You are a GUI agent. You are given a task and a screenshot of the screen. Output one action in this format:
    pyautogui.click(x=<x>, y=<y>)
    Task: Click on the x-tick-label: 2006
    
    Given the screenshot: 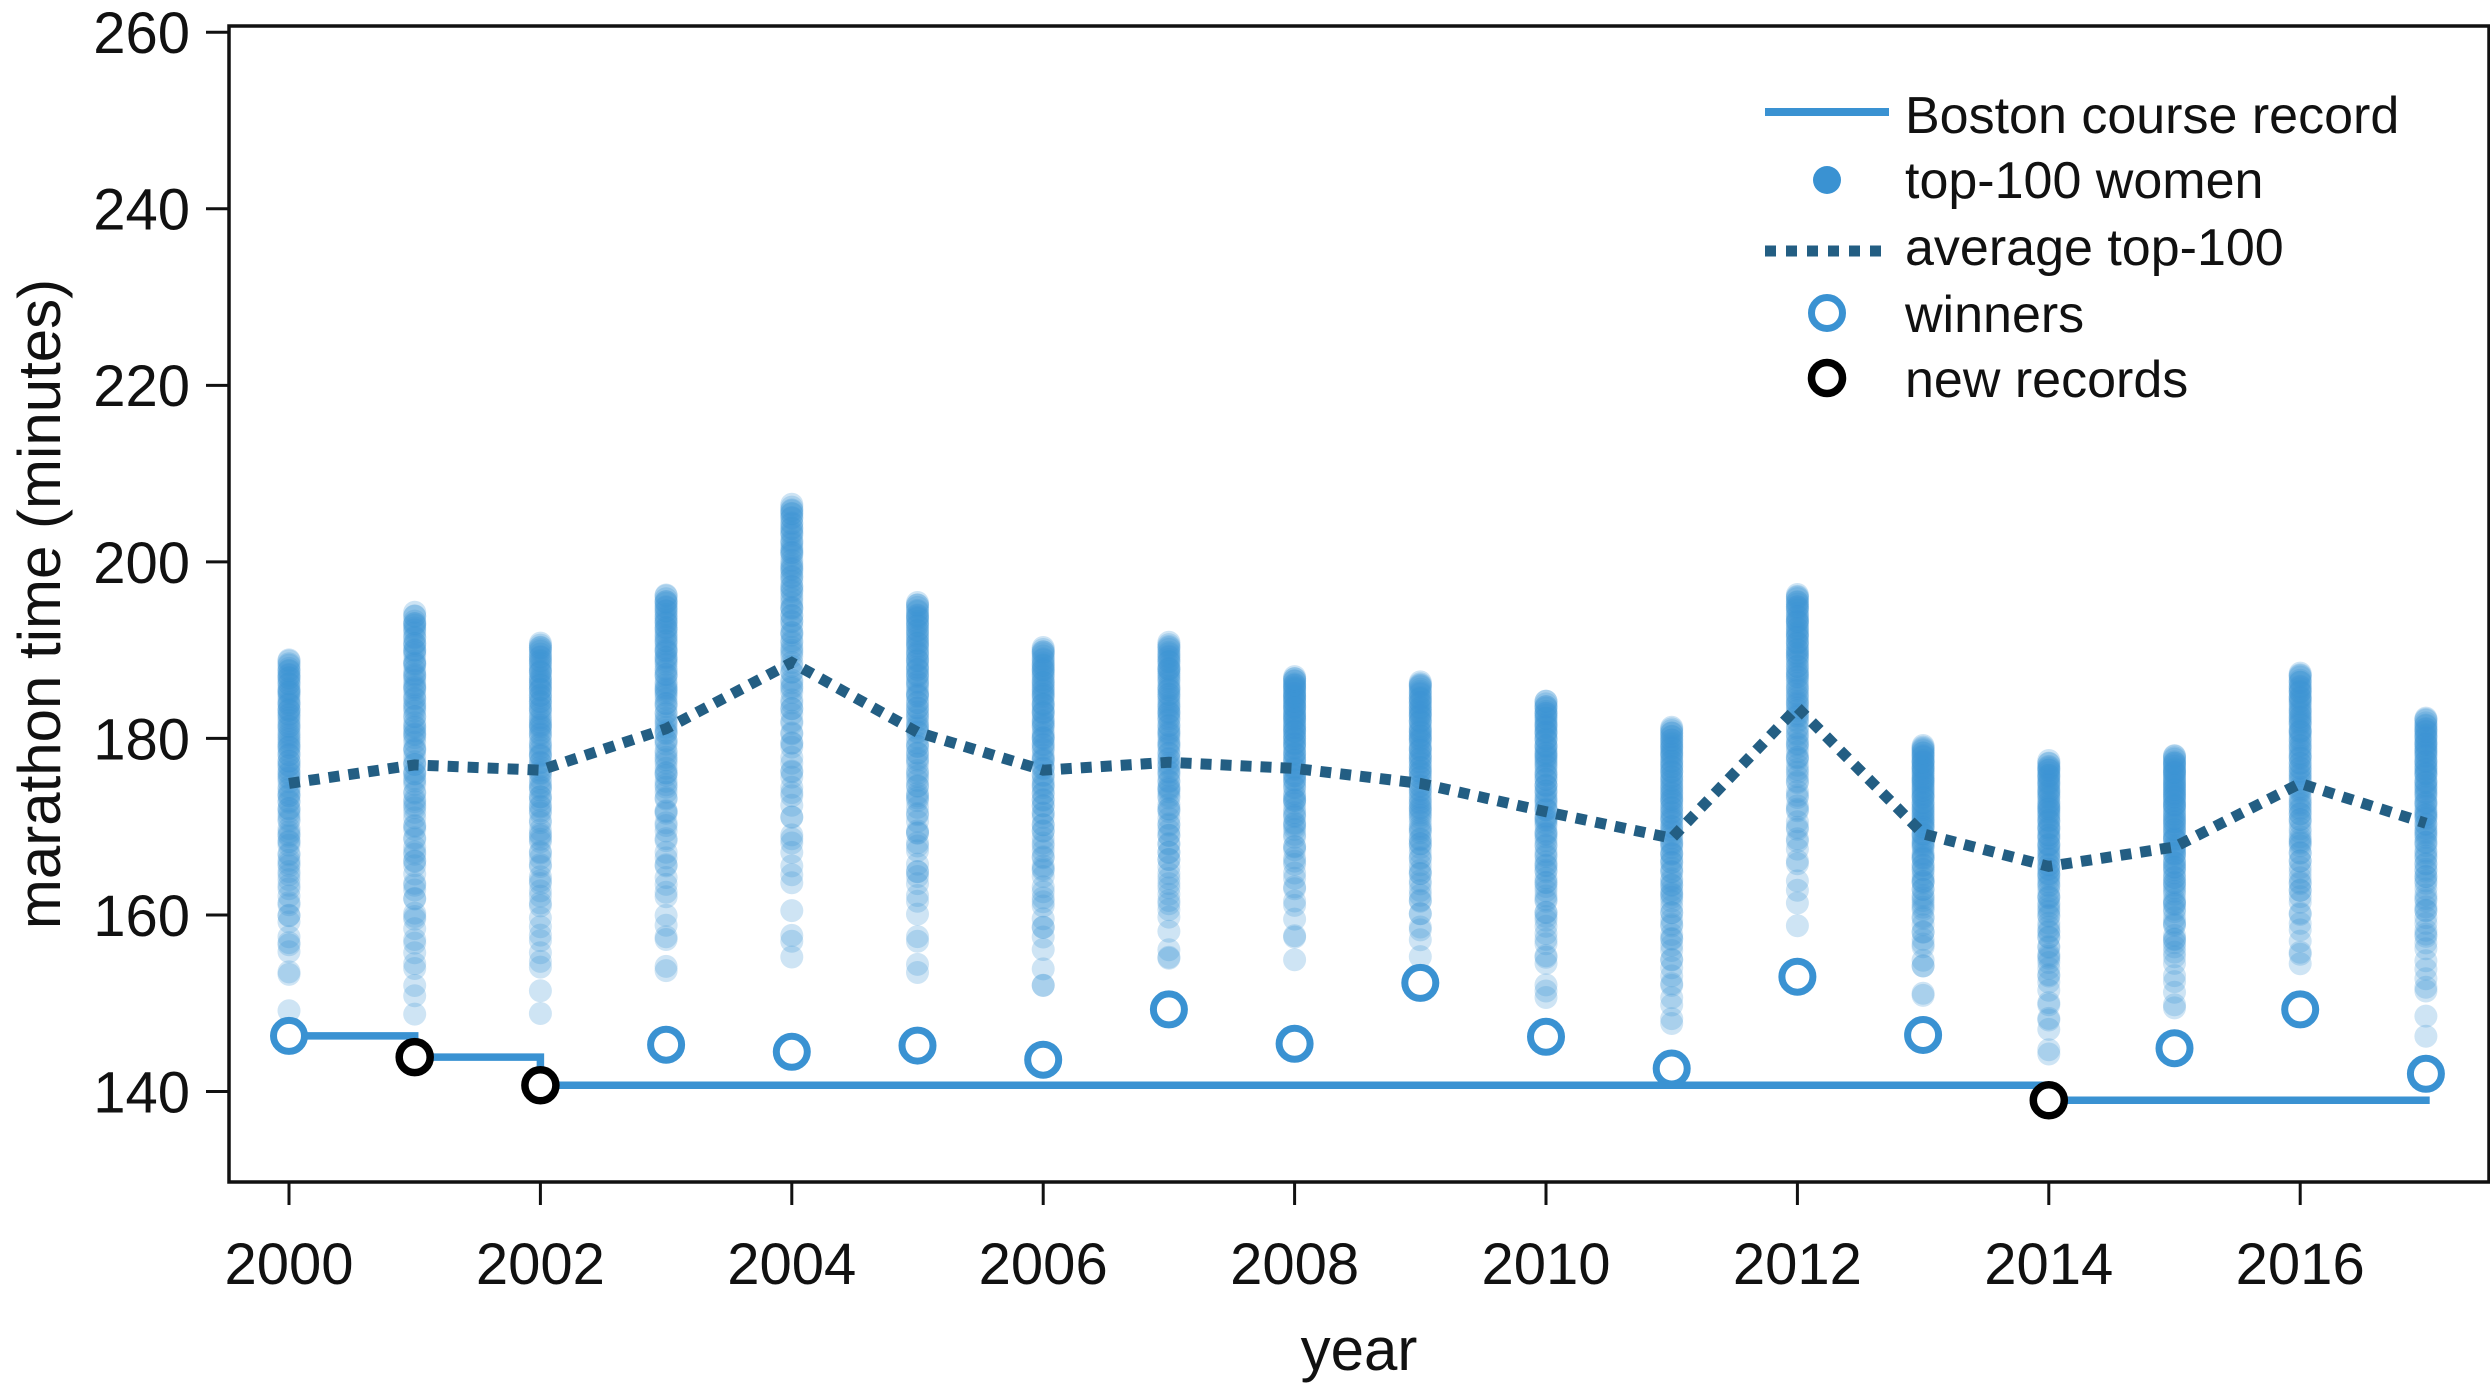 What is the action you would take?
    pyautogui.click(x=1043, y=1264)
    